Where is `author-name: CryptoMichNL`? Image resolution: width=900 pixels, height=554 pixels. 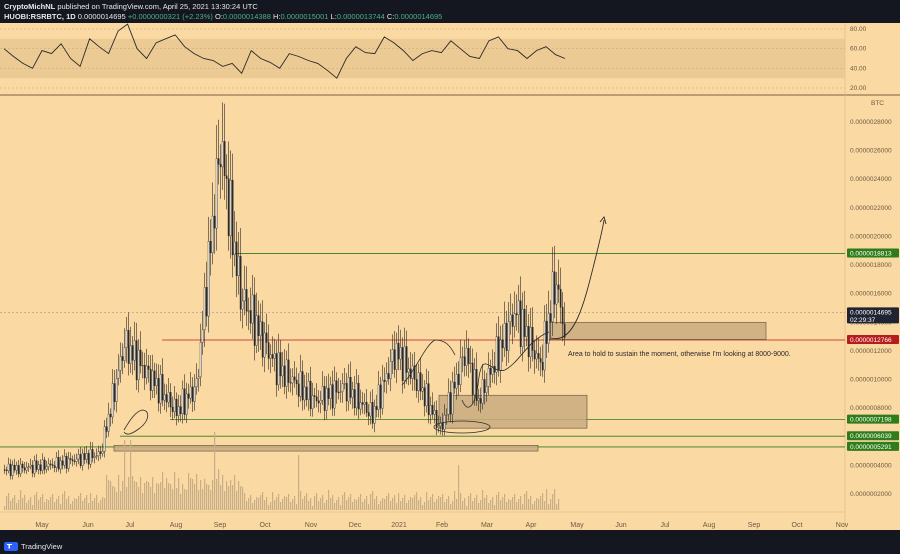 author-name: CryptoMichNL is located at coordinates (30, 6).